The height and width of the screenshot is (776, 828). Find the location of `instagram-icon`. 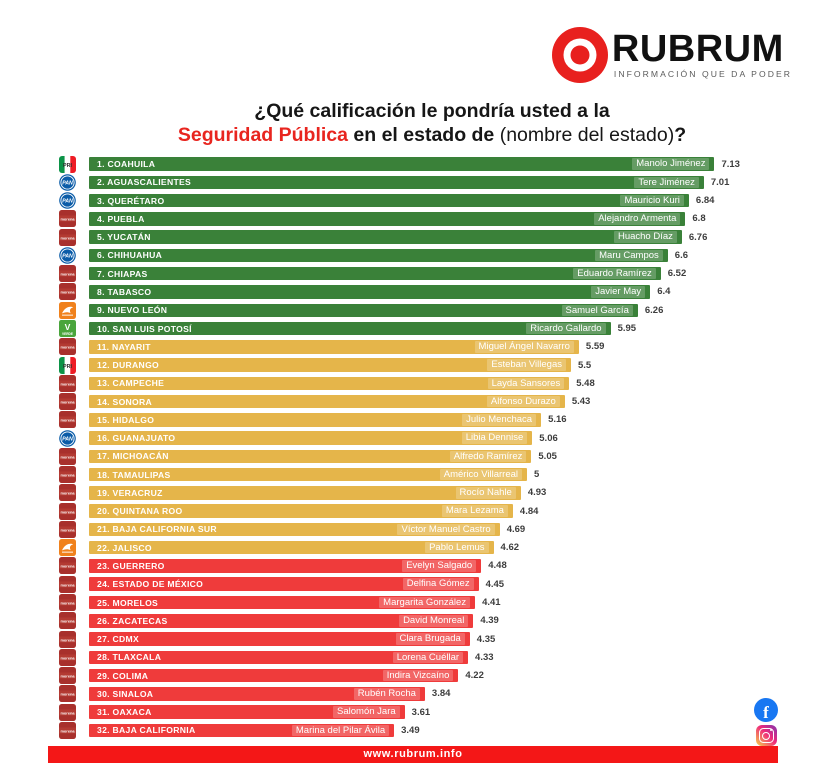

instagram-icon is located at coordinates (766, 735).